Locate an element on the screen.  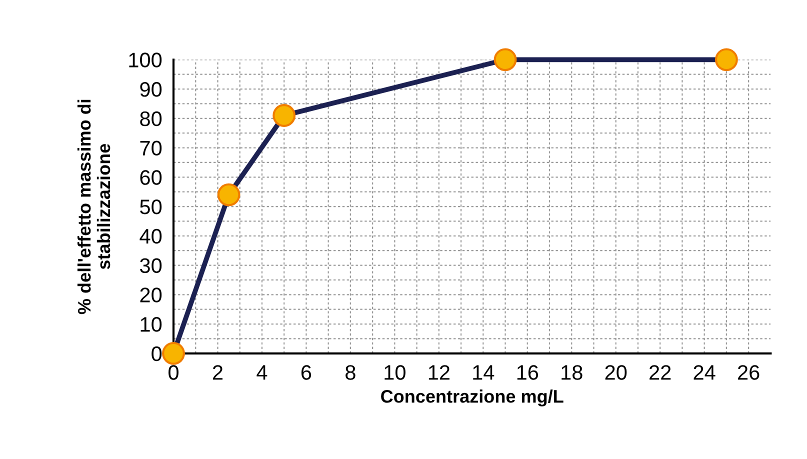
y-tick-label: 50 is located at coordinates (151, 207).